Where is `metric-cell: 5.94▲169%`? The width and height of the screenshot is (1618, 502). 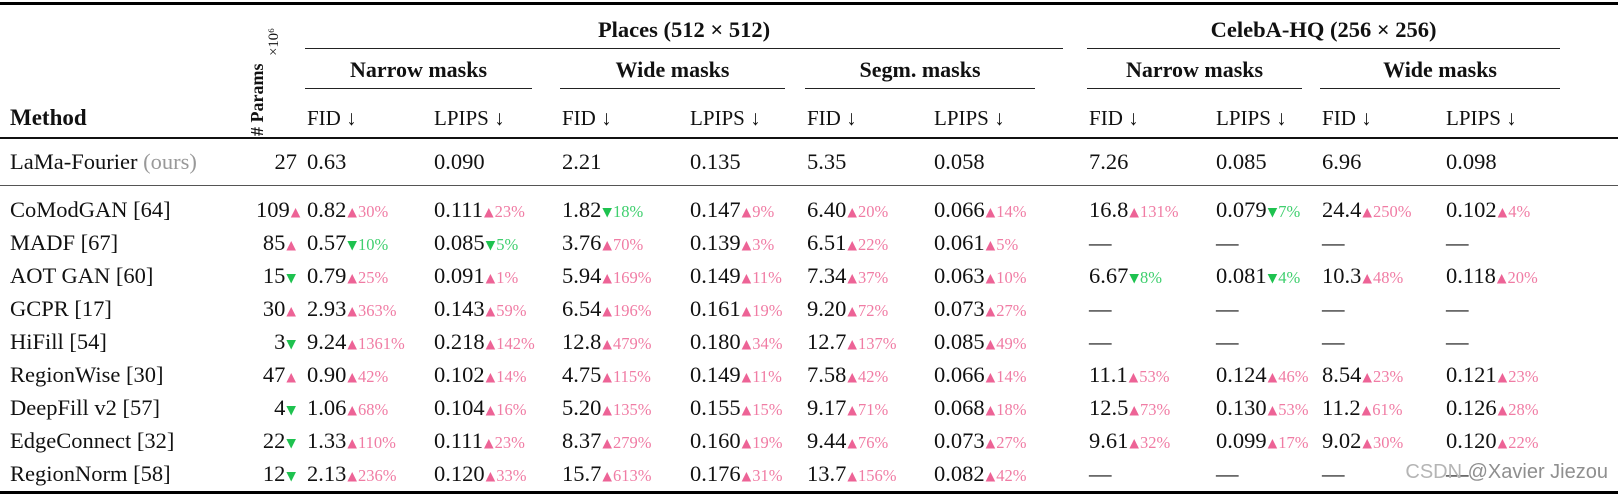 metric-cell: 5.94▲169% is located at coordinates (624, 275).